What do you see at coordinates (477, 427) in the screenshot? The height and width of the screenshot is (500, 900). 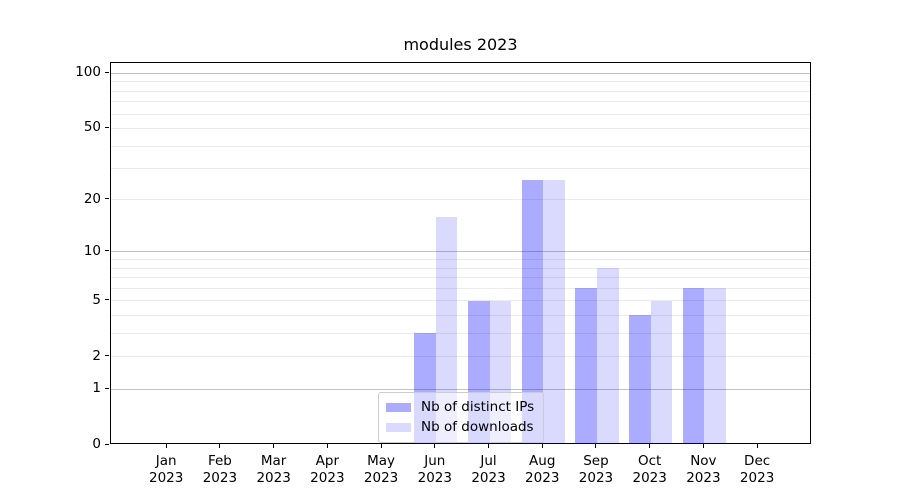 I see `legend-label-downloads: Nb of downloads` at bounding box center [477, 427].